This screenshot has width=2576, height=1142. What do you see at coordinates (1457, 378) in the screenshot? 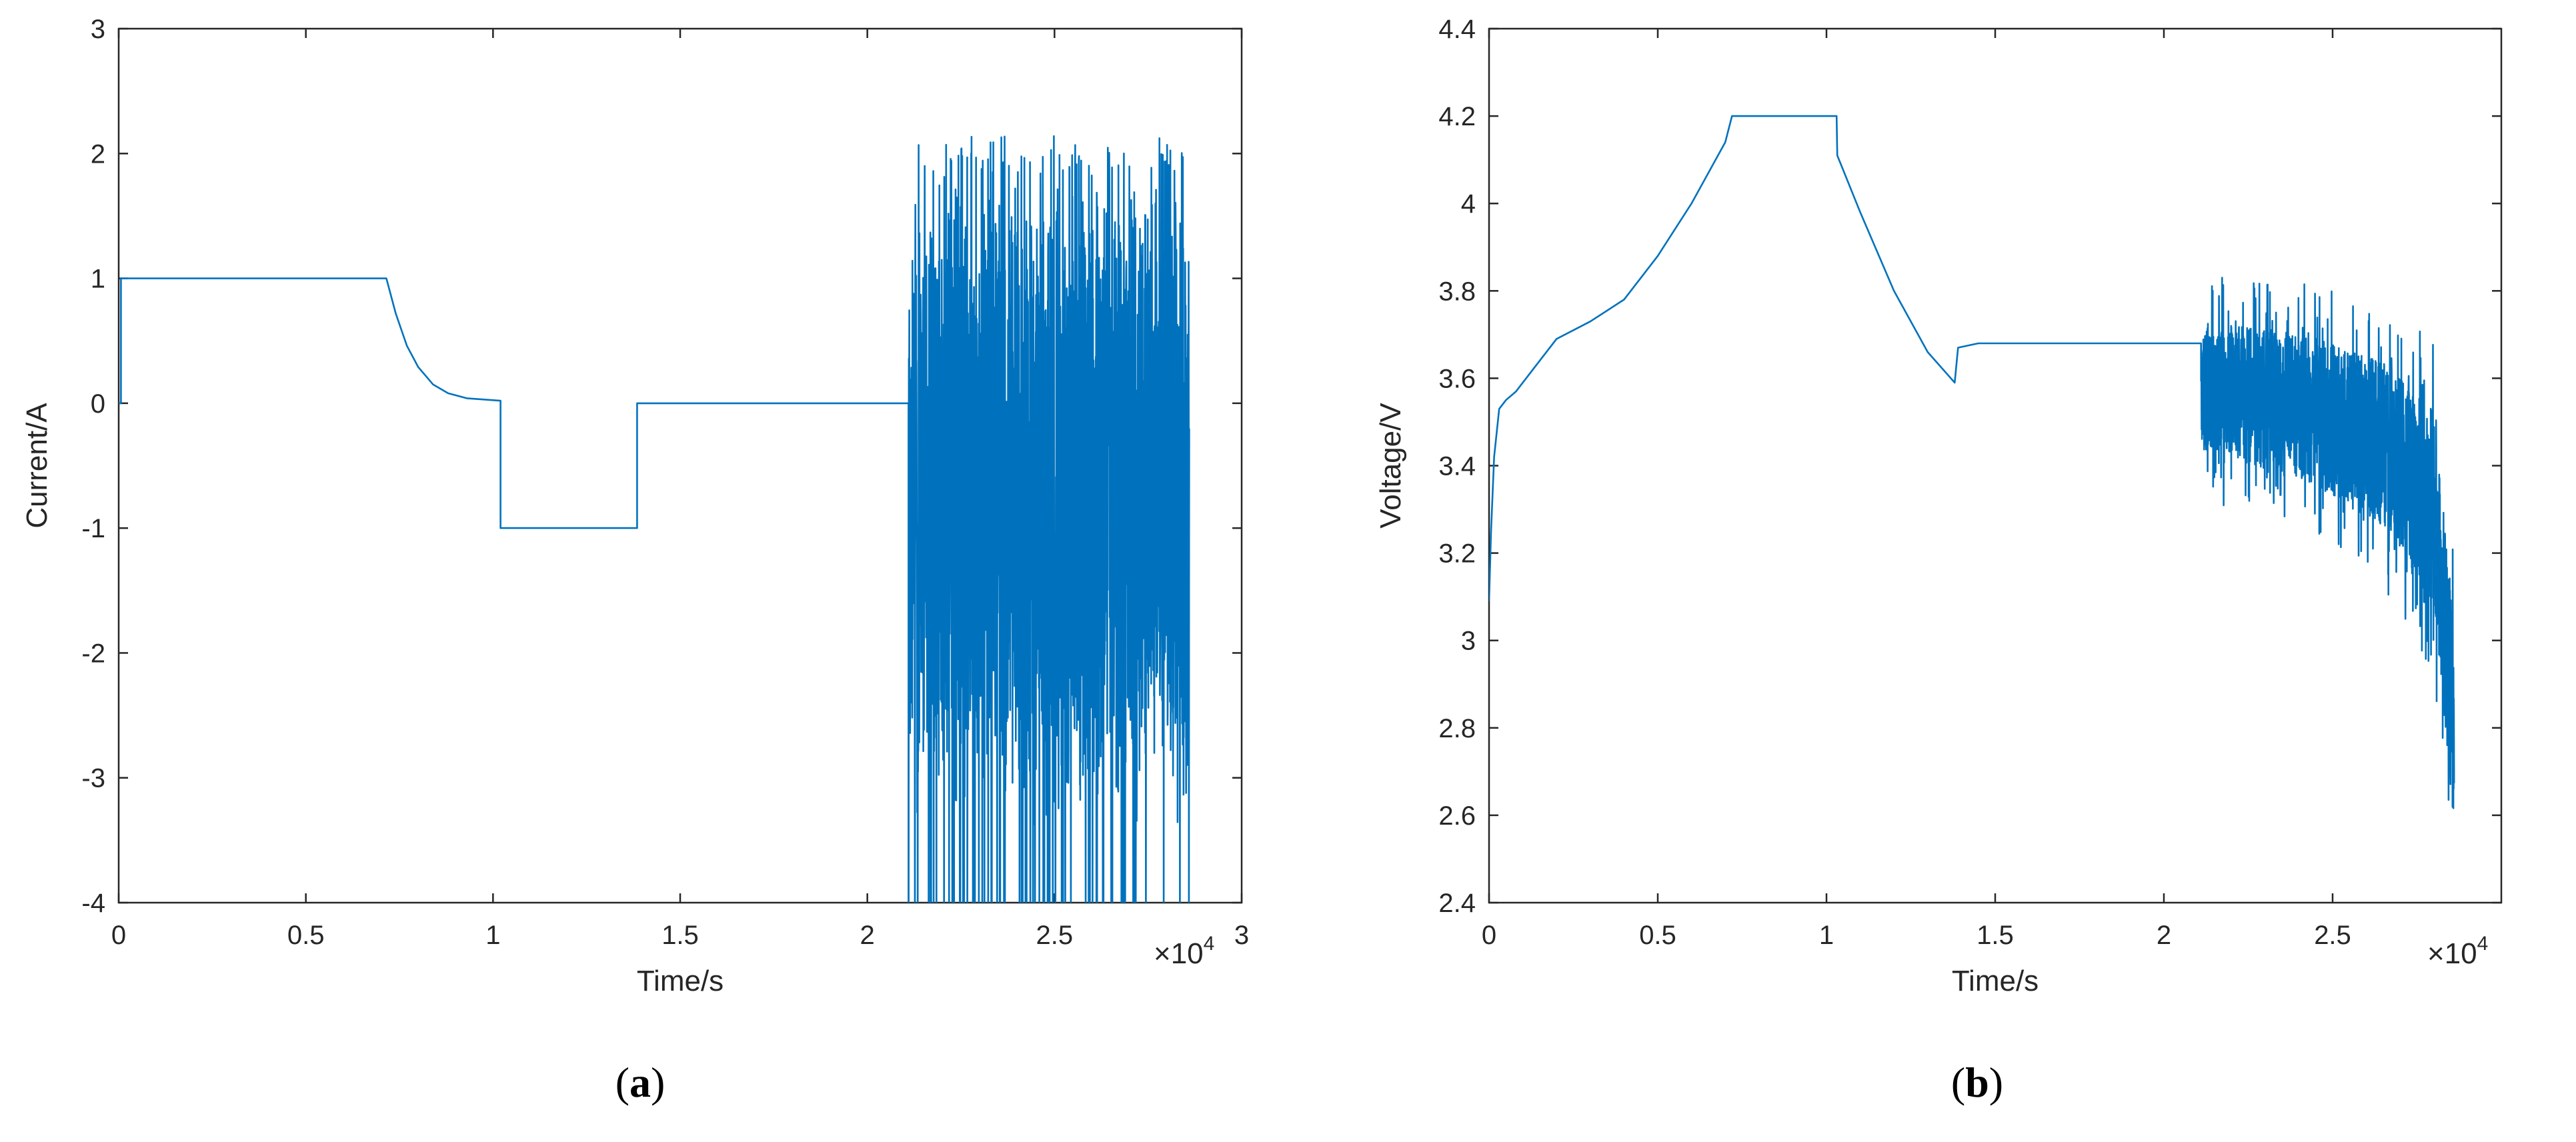
I see `y-tick-label: 3.6` at bounding box center [1457, 378].